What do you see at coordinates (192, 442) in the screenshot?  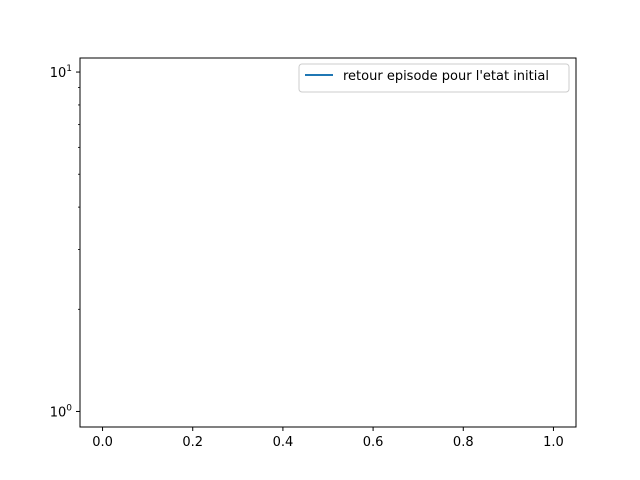 I see `x-tick-label: 0.2` at bounding box center [192, 442].